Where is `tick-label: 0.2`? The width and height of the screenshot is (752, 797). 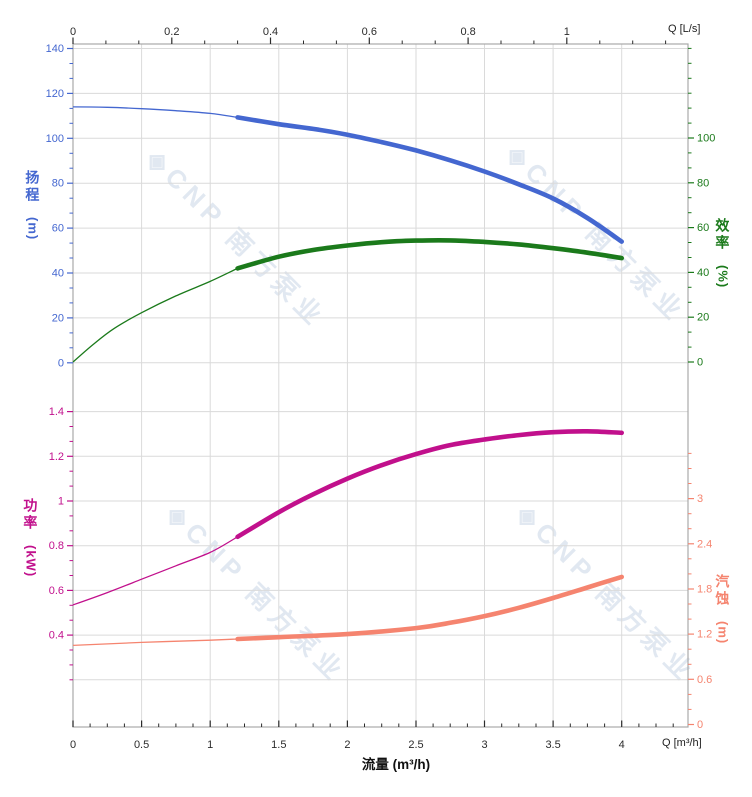 tick-label: 0.2 is located at coordinates (171, 32).